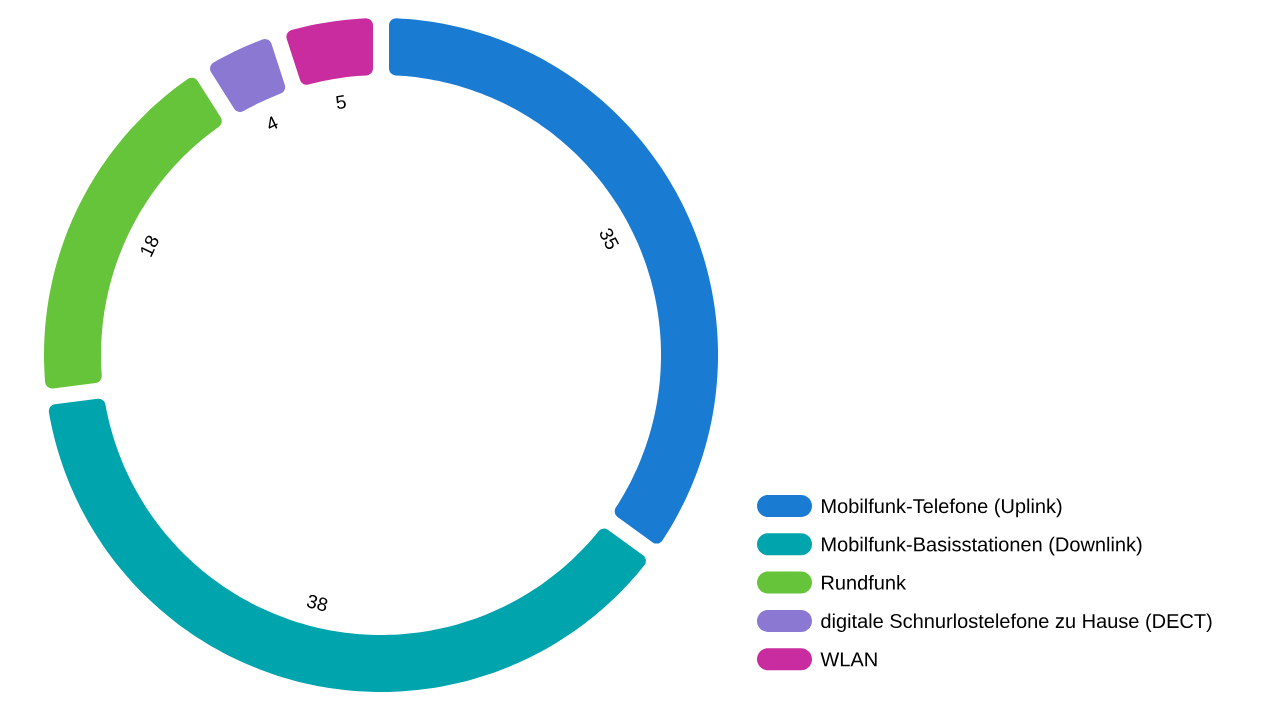  Describe the element at coordinates (982, 546) in the screenshot. I see `legend-label: Mobilfunk-Basisstationen (Downlink)` at that location.